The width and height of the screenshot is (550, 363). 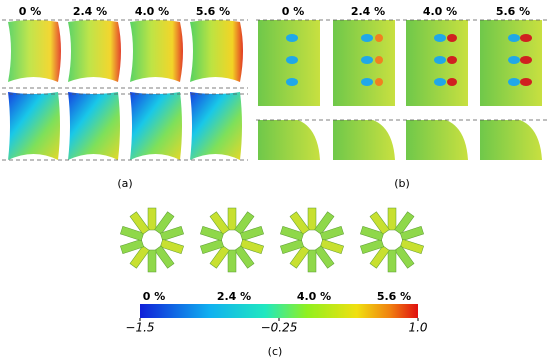 I want to click on tick-label: 1.0, so click(x=417, y=328).